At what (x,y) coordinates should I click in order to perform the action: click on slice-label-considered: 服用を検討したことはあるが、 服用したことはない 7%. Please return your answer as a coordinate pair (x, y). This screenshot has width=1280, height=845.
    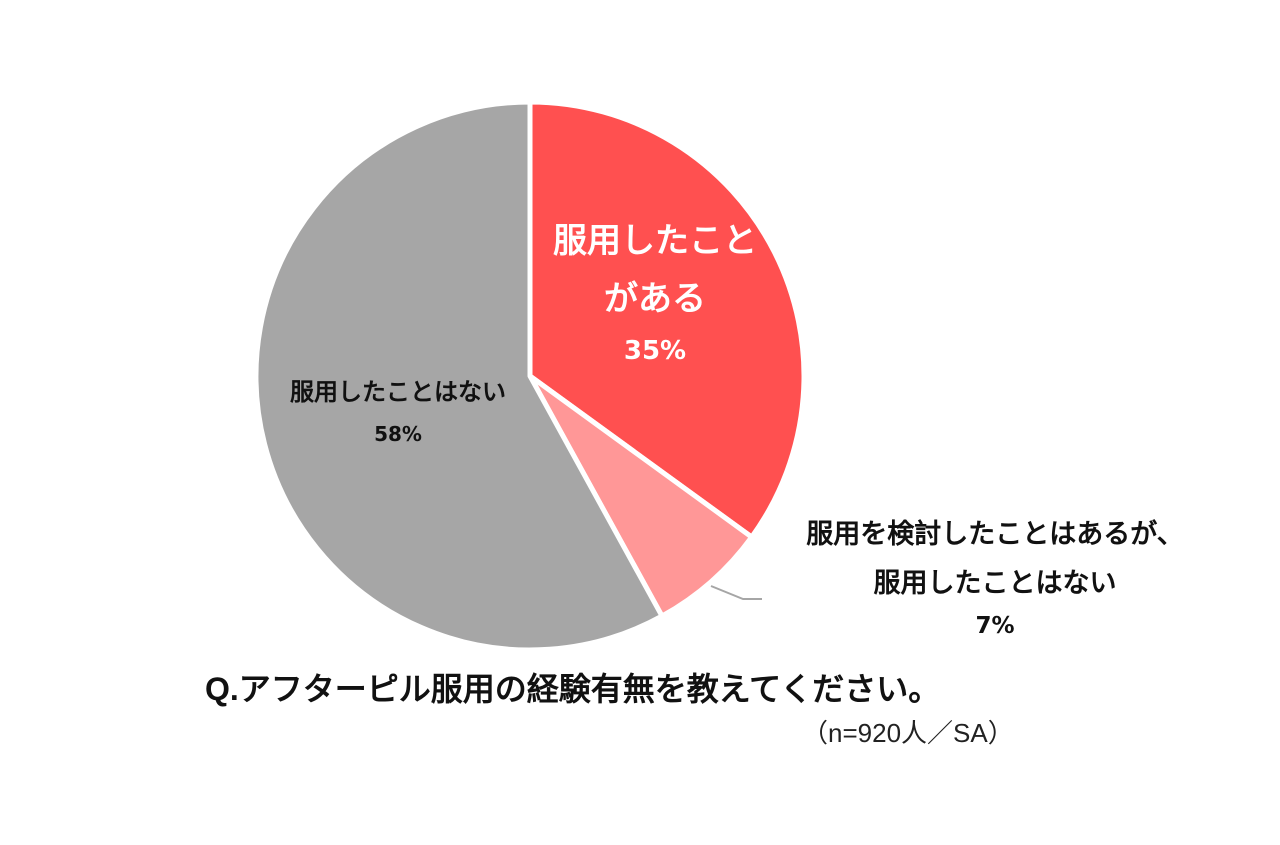
    Looking at the image, I should click on (995, 579).